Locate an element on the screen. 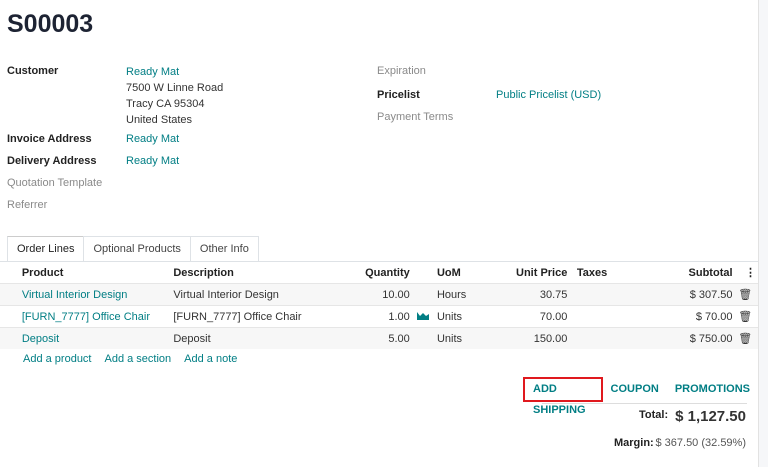 The image size is (768, 467). margin-value: $ 367.50 (32.59%) is located at coordinates (700, 443).